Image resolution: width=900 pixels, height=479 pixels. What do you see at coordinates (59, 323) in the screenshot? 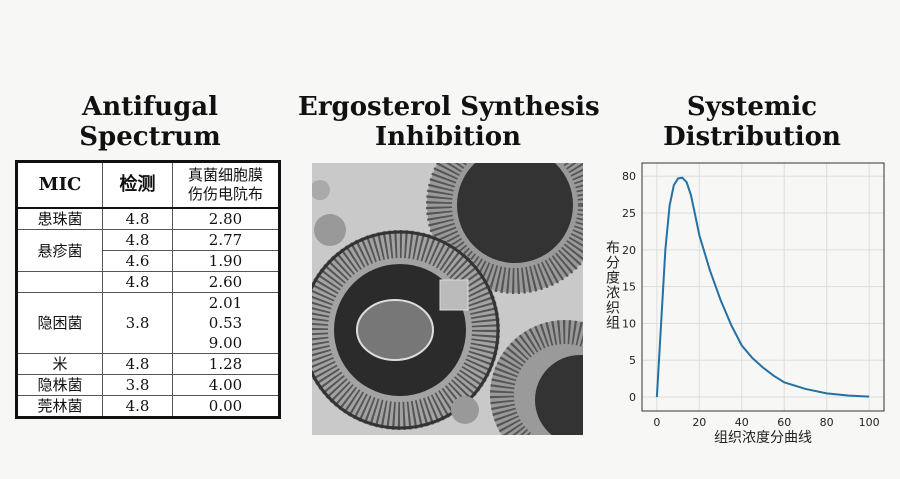
I see `species-cell: 隐困菌` at bounding box center [59, 323].